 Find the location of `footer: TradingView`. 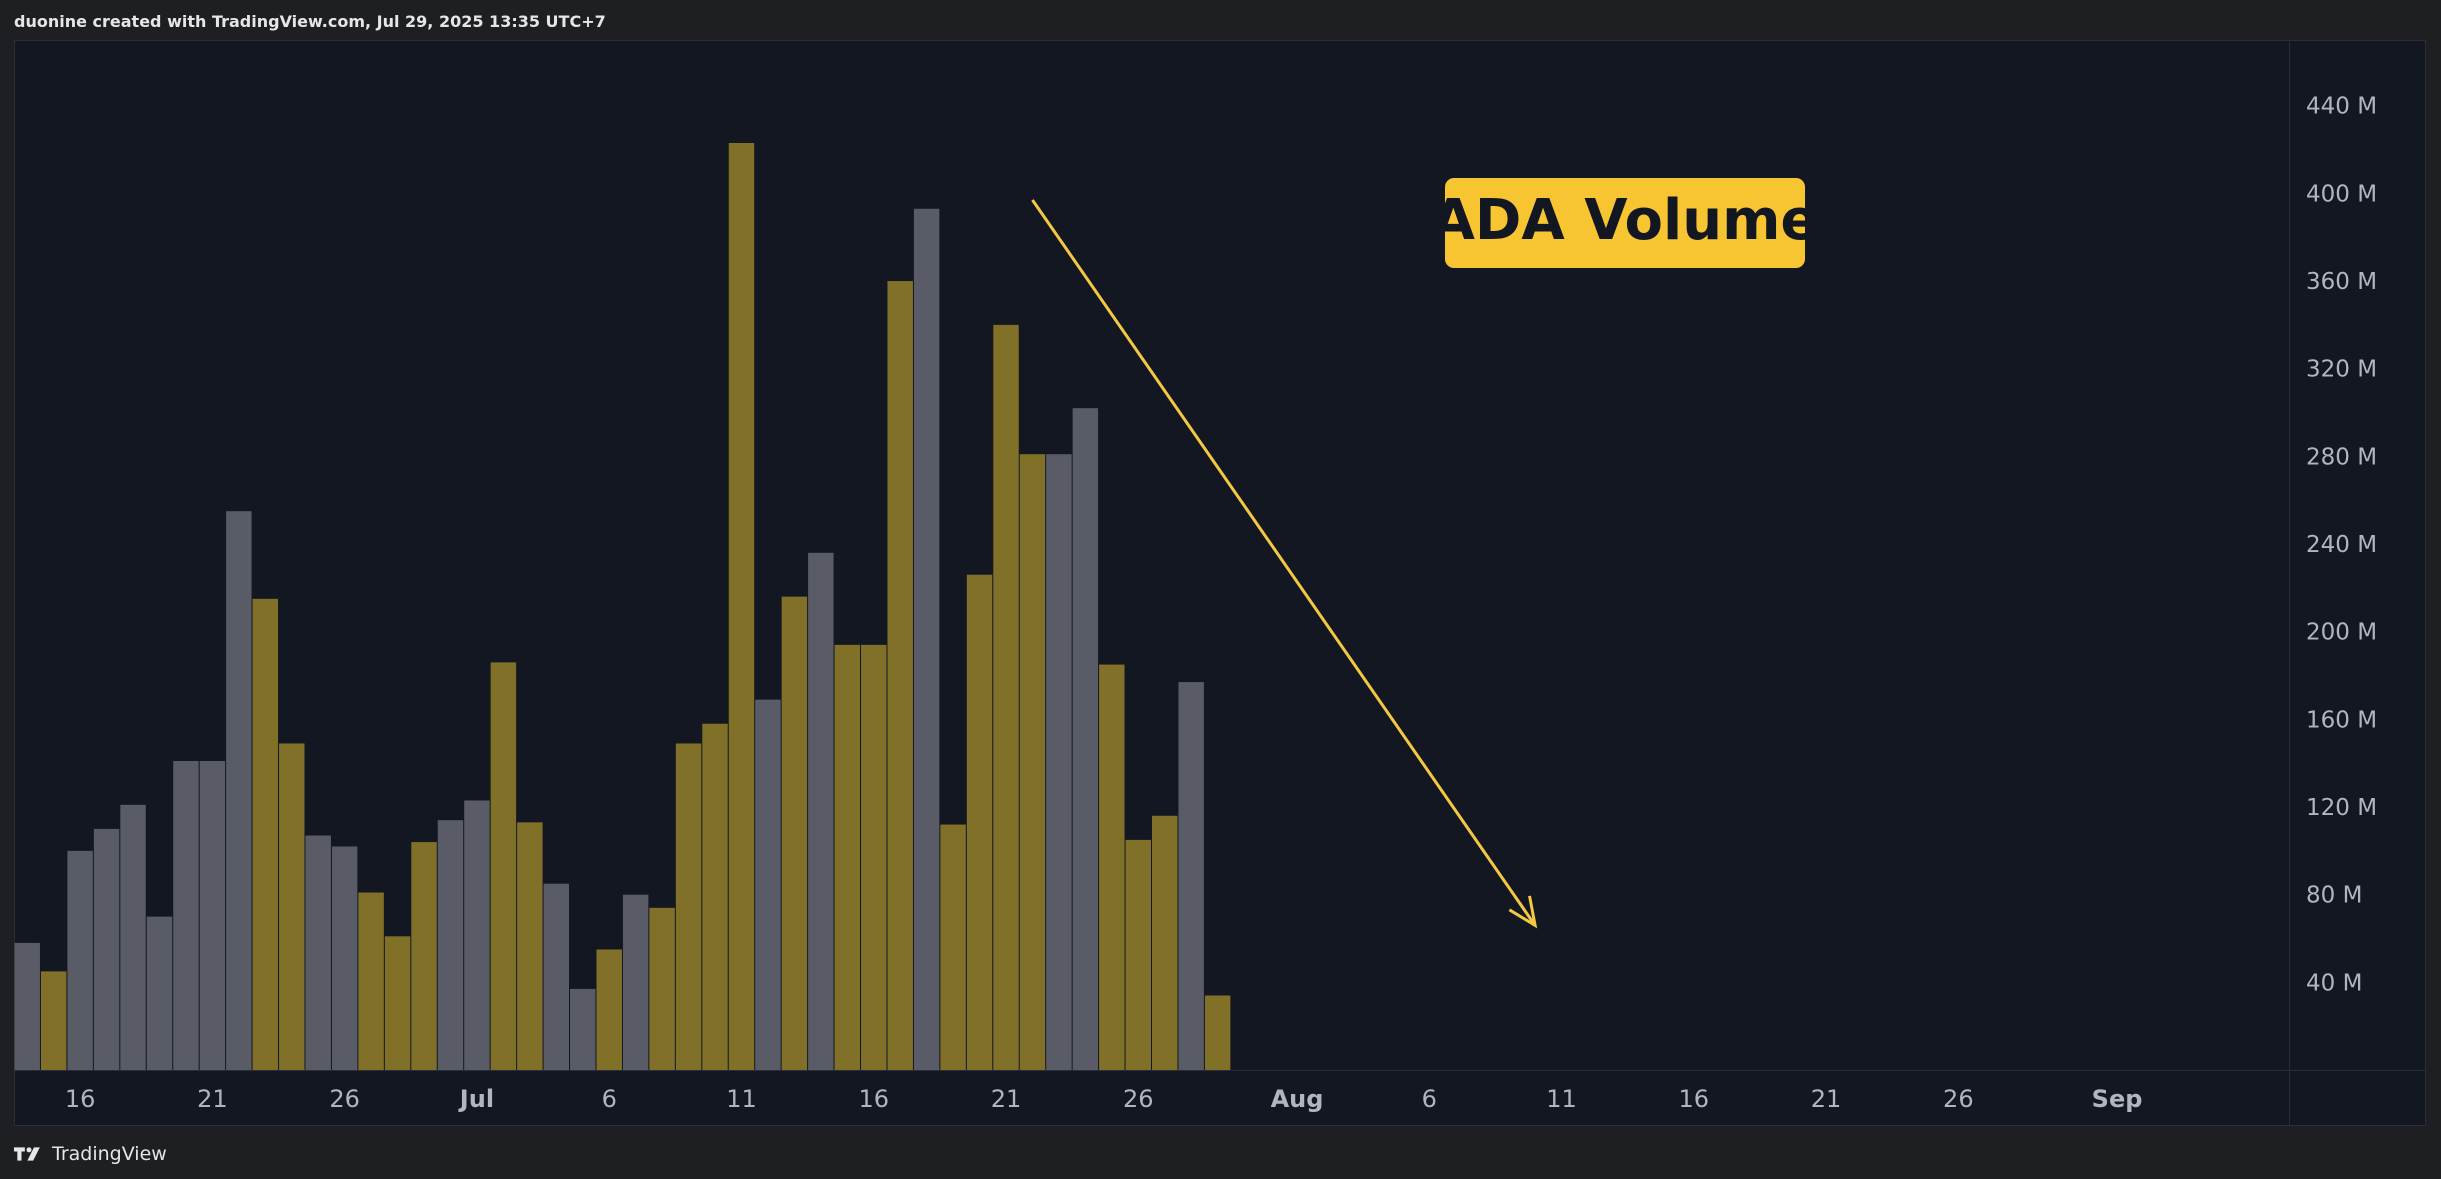

footer: TradingView is located at coordinates (90, 1154).